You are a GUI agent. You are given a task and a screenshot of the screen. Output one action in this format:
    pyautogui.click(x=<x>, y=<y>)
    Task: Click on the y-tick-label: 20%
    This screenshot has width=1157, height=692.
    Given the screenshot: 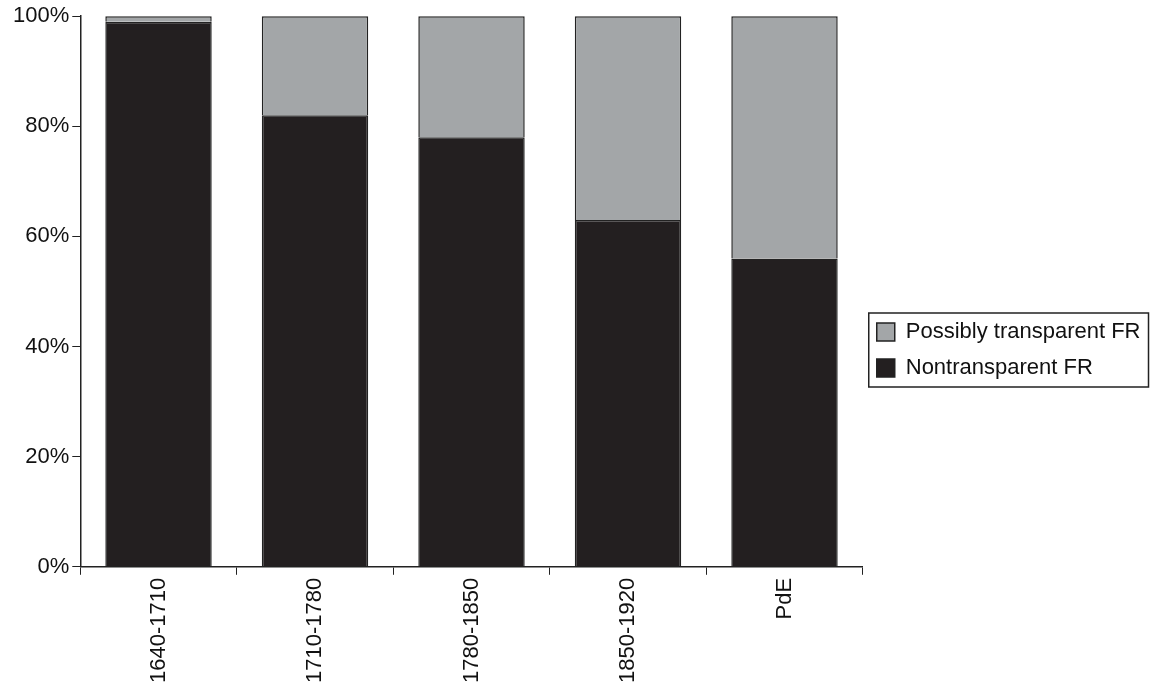 What is the action you would take?
    pyautogui.click(x=47, y=455)
    